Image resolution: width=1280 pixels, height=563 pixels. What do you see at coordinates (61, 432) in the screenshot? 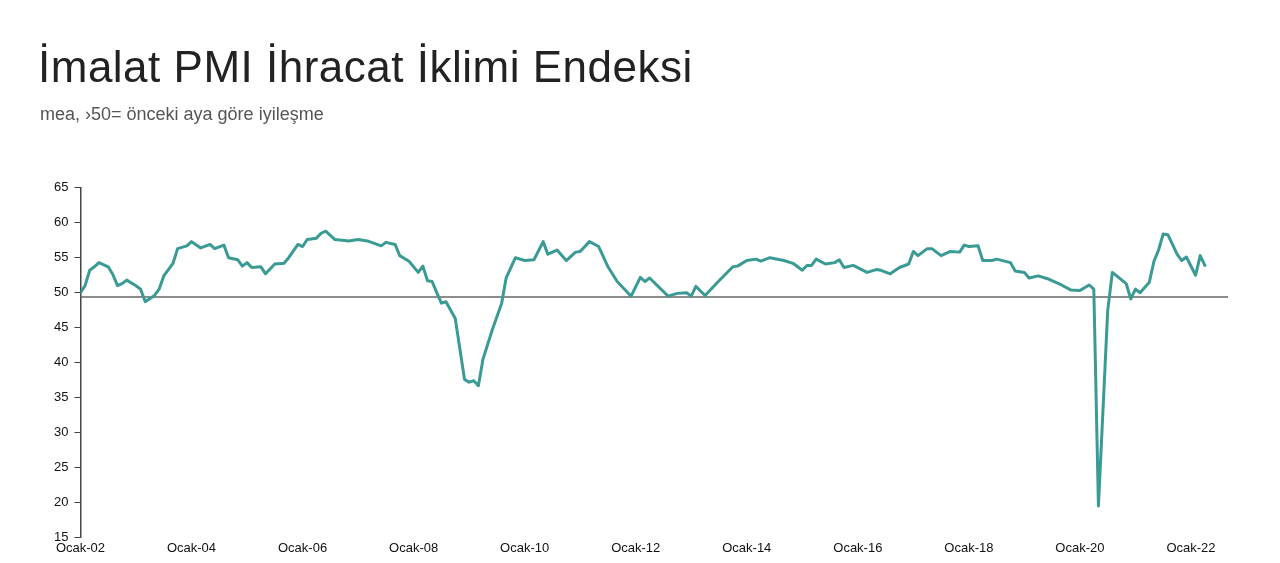
I see `y-tick-label: 30` at bounding box center [61, 432].